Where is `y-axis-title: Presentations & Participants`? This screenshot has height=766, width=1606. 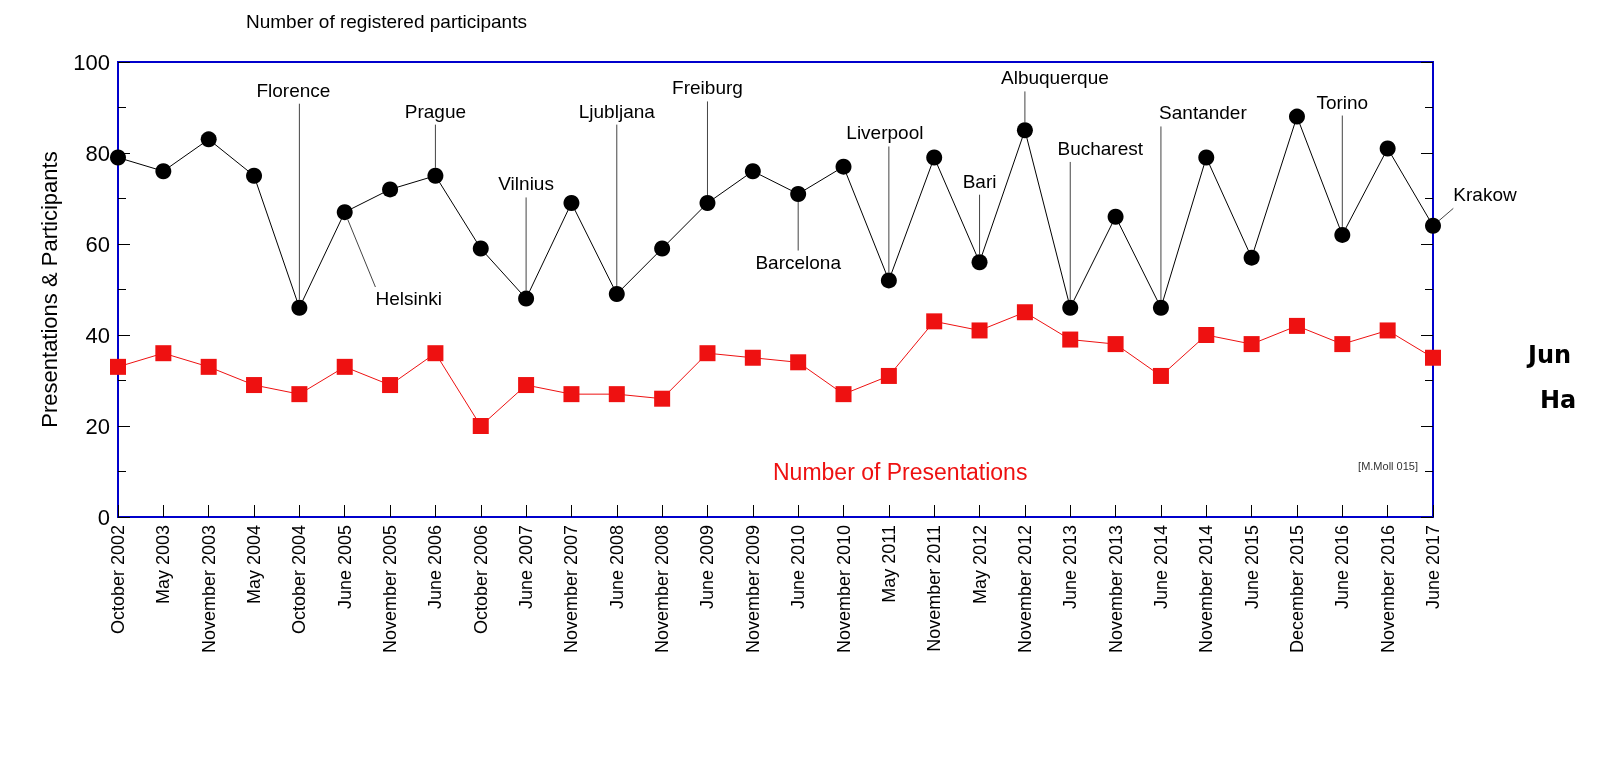 y-axis-title: Presentations & Participants is located at coordinates (49, 289).